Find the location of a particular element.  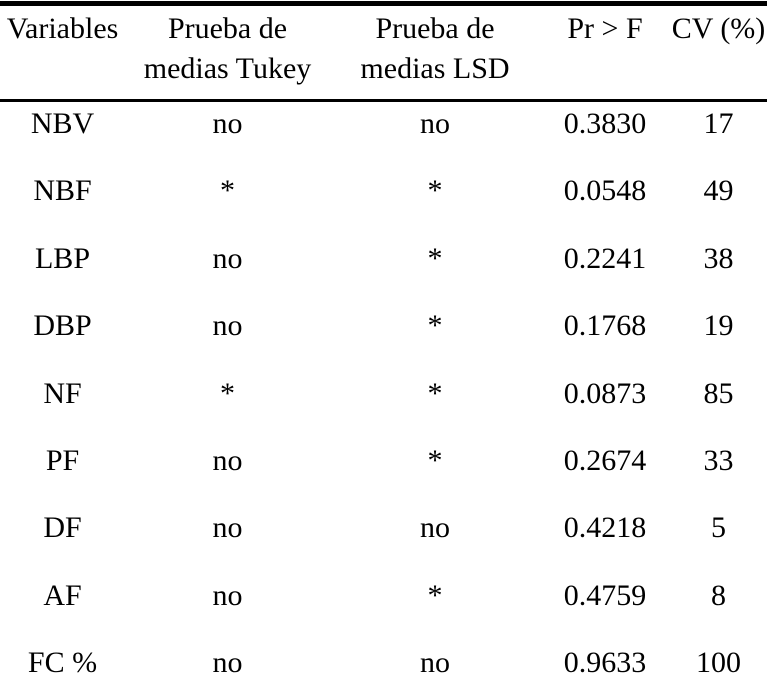

header-tukey-line1: Prueba de is located at coordinates (227, 28).